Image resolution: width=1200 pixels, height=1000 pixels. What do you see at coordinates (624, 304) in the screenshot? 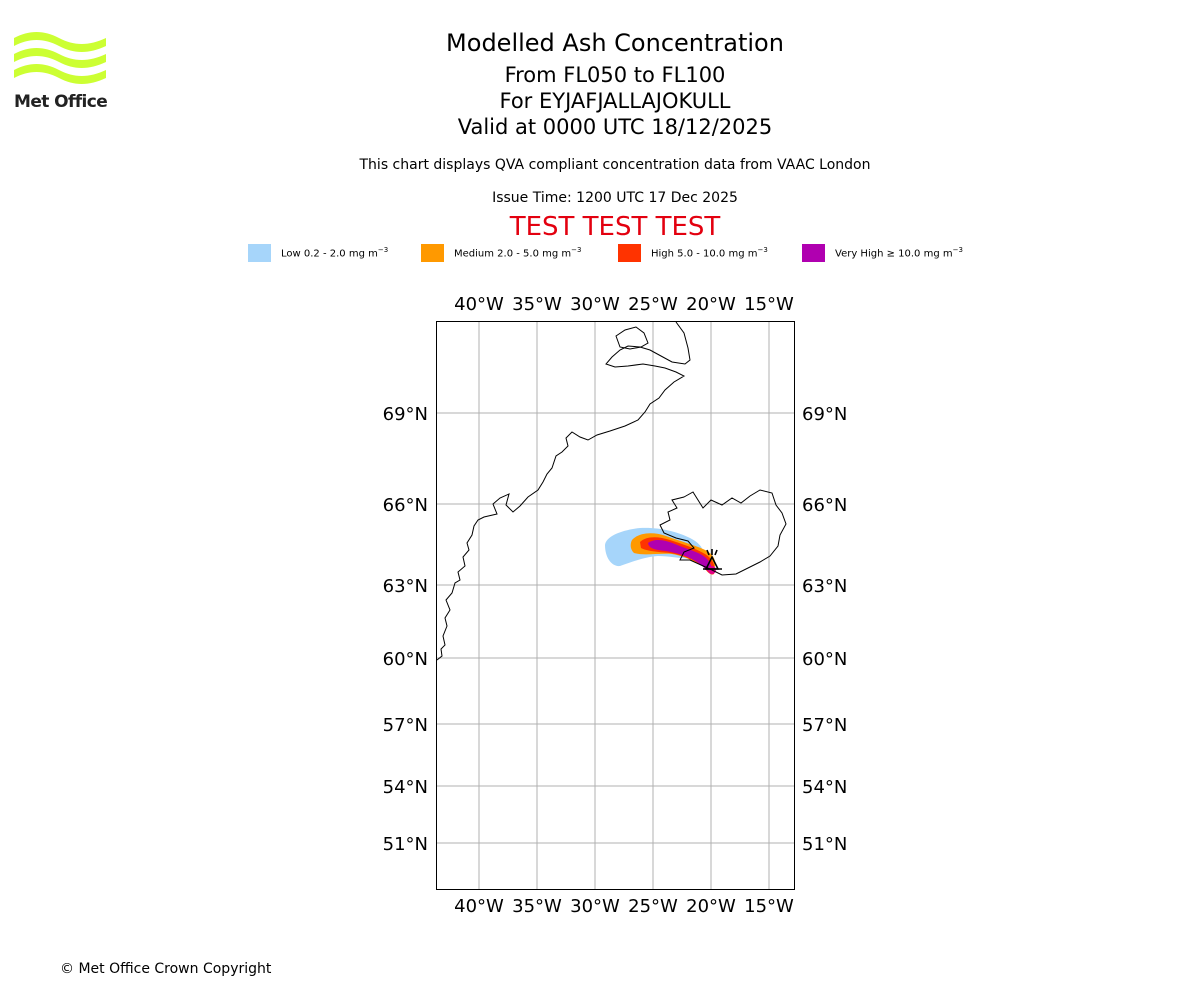
I see `lon-labels-top: 40°W 35°W 30°W 25°W 20°W 15°W` at bounding box center [624, 304].